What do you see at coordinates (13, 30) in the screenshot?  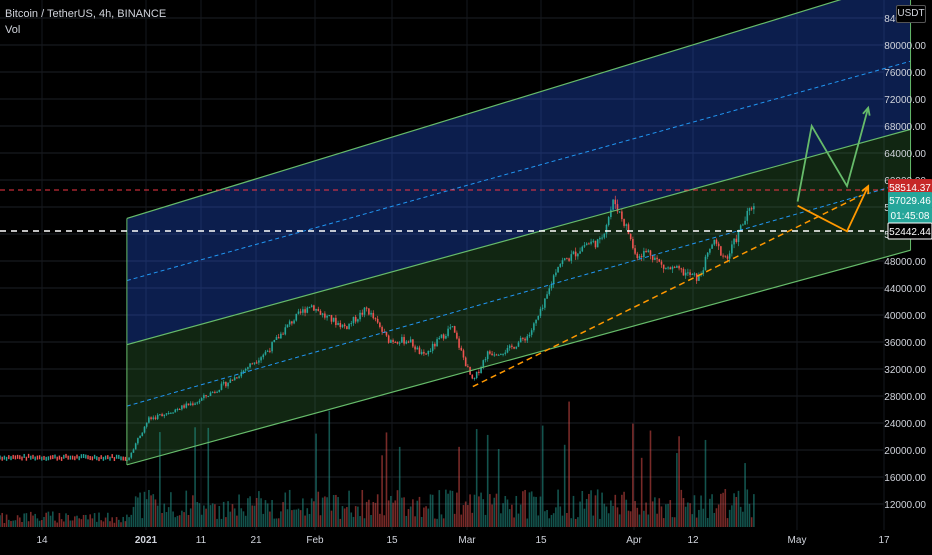 I see `volume-indicator-label: Vol` at bounding box center [13, 30].